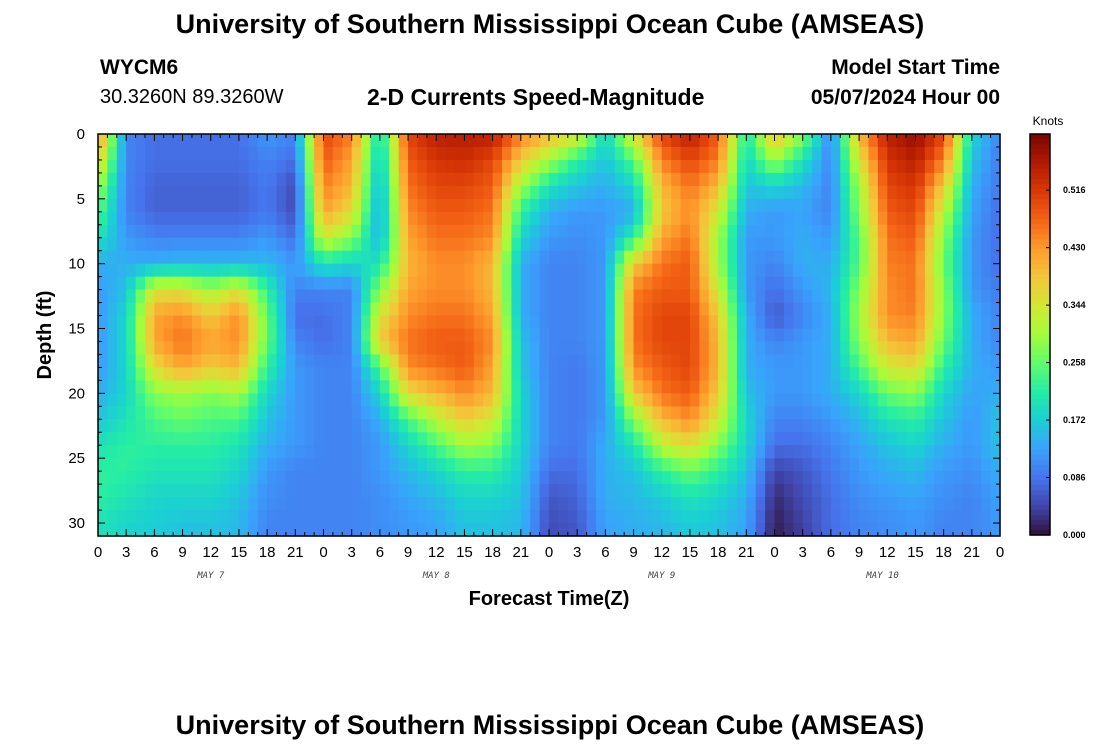  I want to click on colorbar-tick-label: 0.430, so click(1074, 248).